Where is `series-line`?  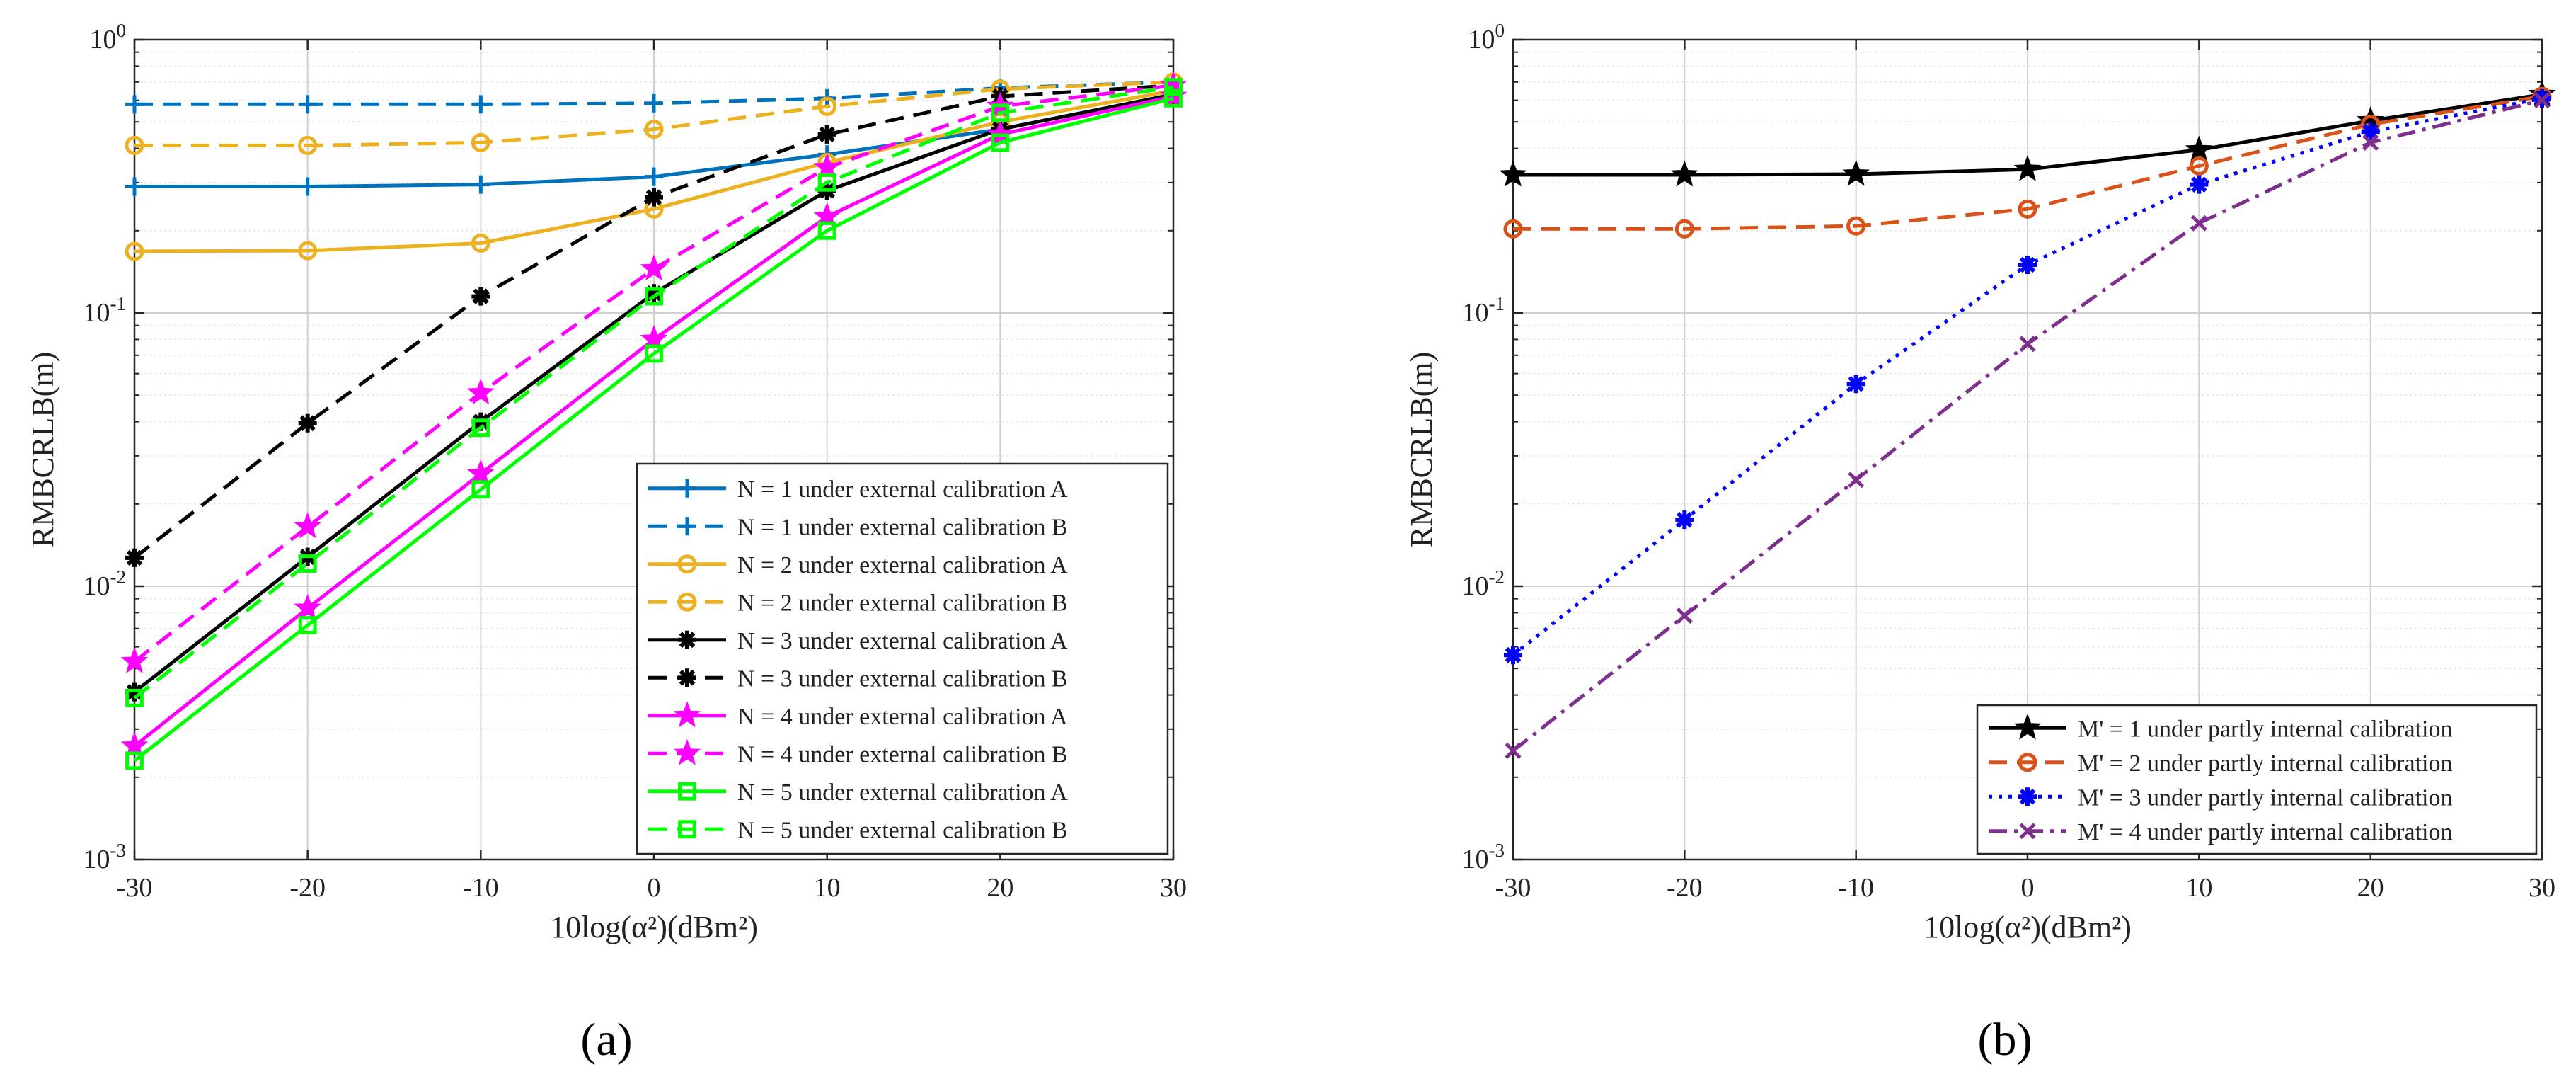
series-line is located at coordinates (2028, 162).